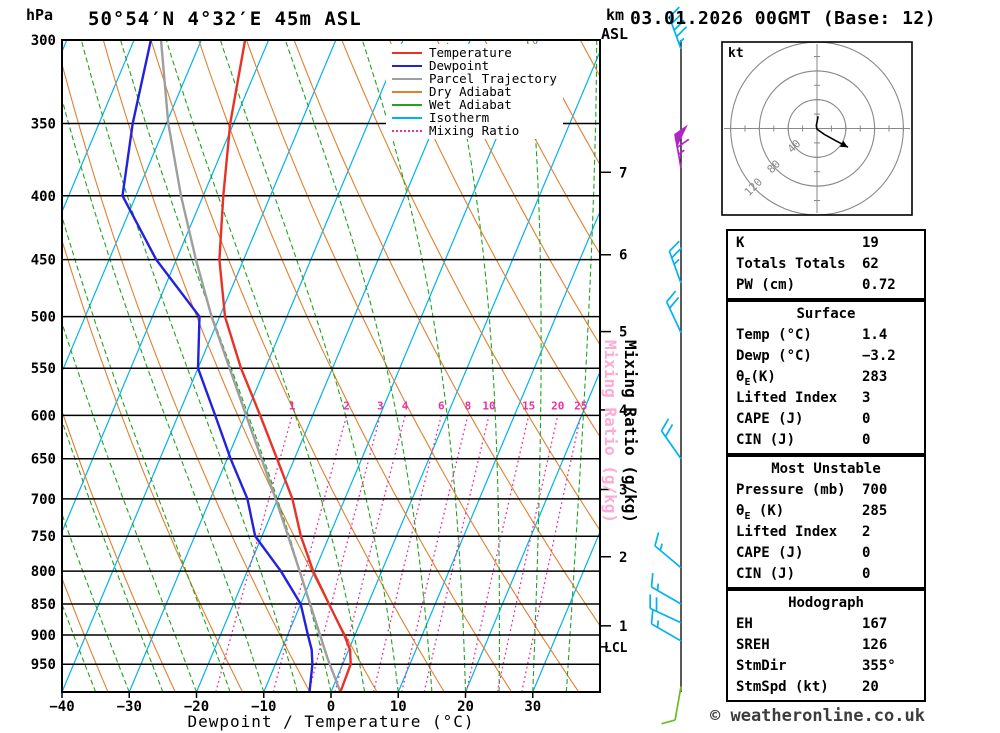 The height and width of the screenshot is (733, 1000). I want to click on pressure-unit-label: hPa, so click(40, 15).